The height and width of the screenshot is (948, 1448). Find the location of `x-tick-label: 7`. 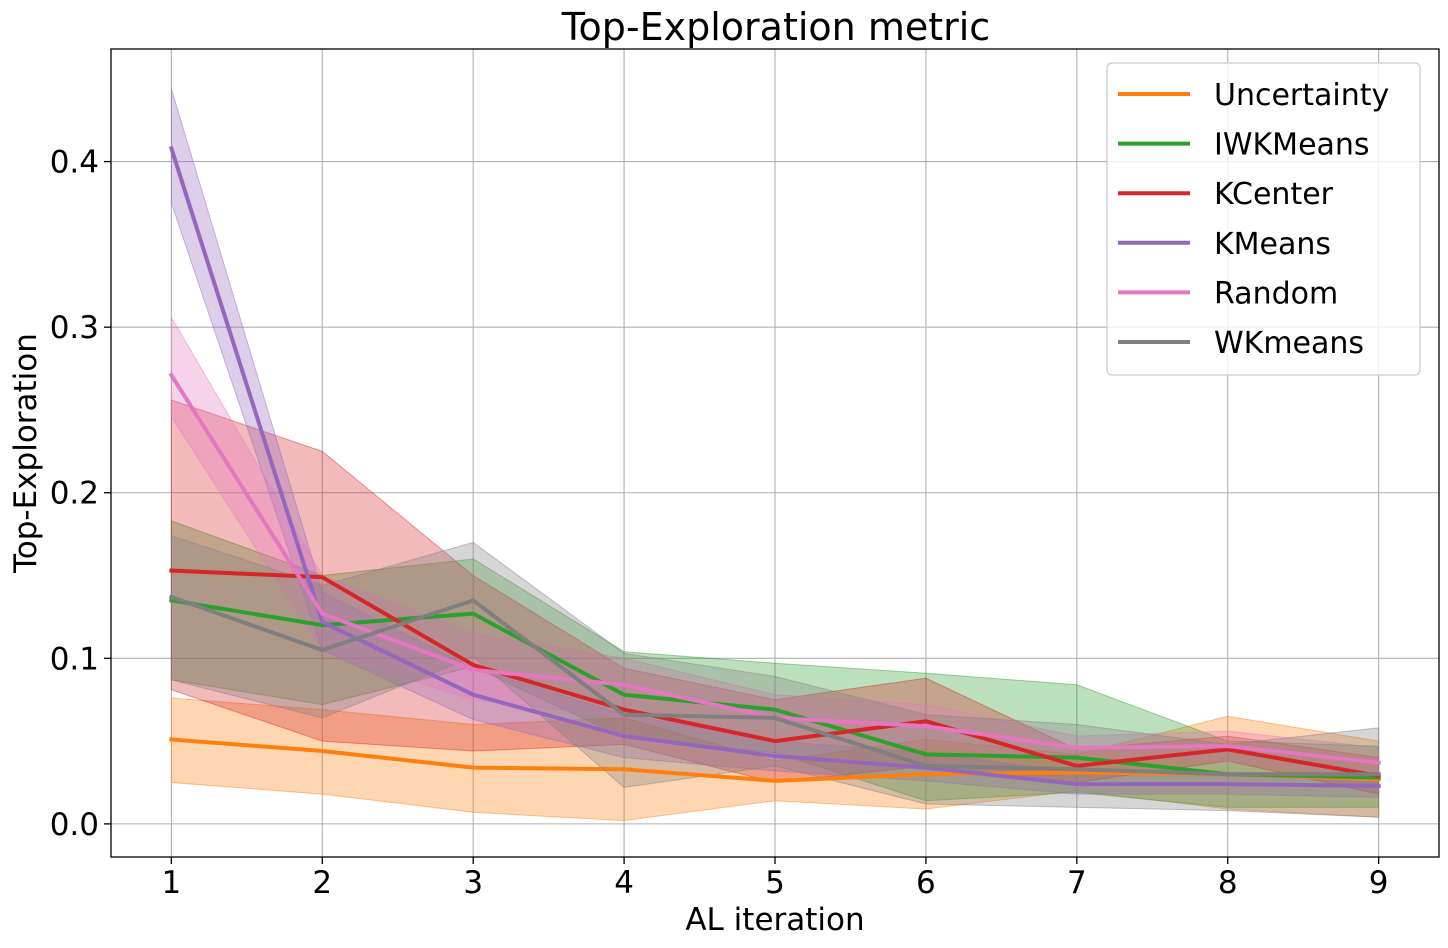

x-tick-label: 7 is located at coordinates (1077, 883).